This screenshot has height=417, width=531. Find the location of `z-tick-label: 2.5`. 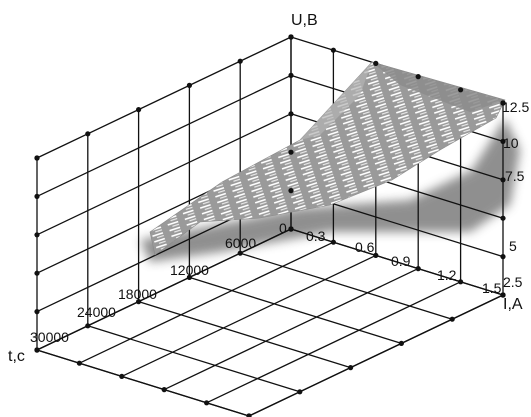

z-tick-label: 2.5 is located at coordinates (513, 282).